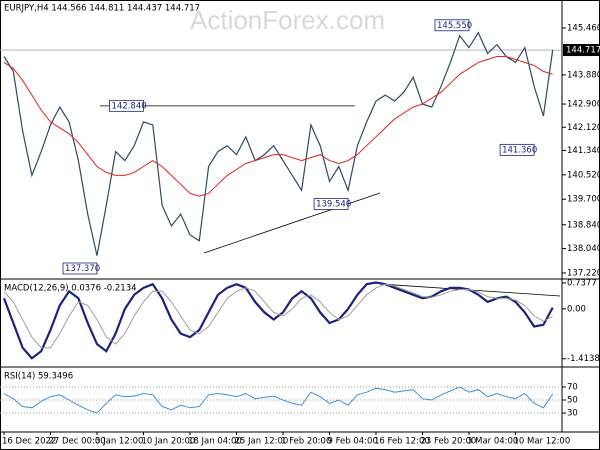 This screenshot has height=450, width=600. I want to click on annotation-label: 139.540, so click(333, 204).